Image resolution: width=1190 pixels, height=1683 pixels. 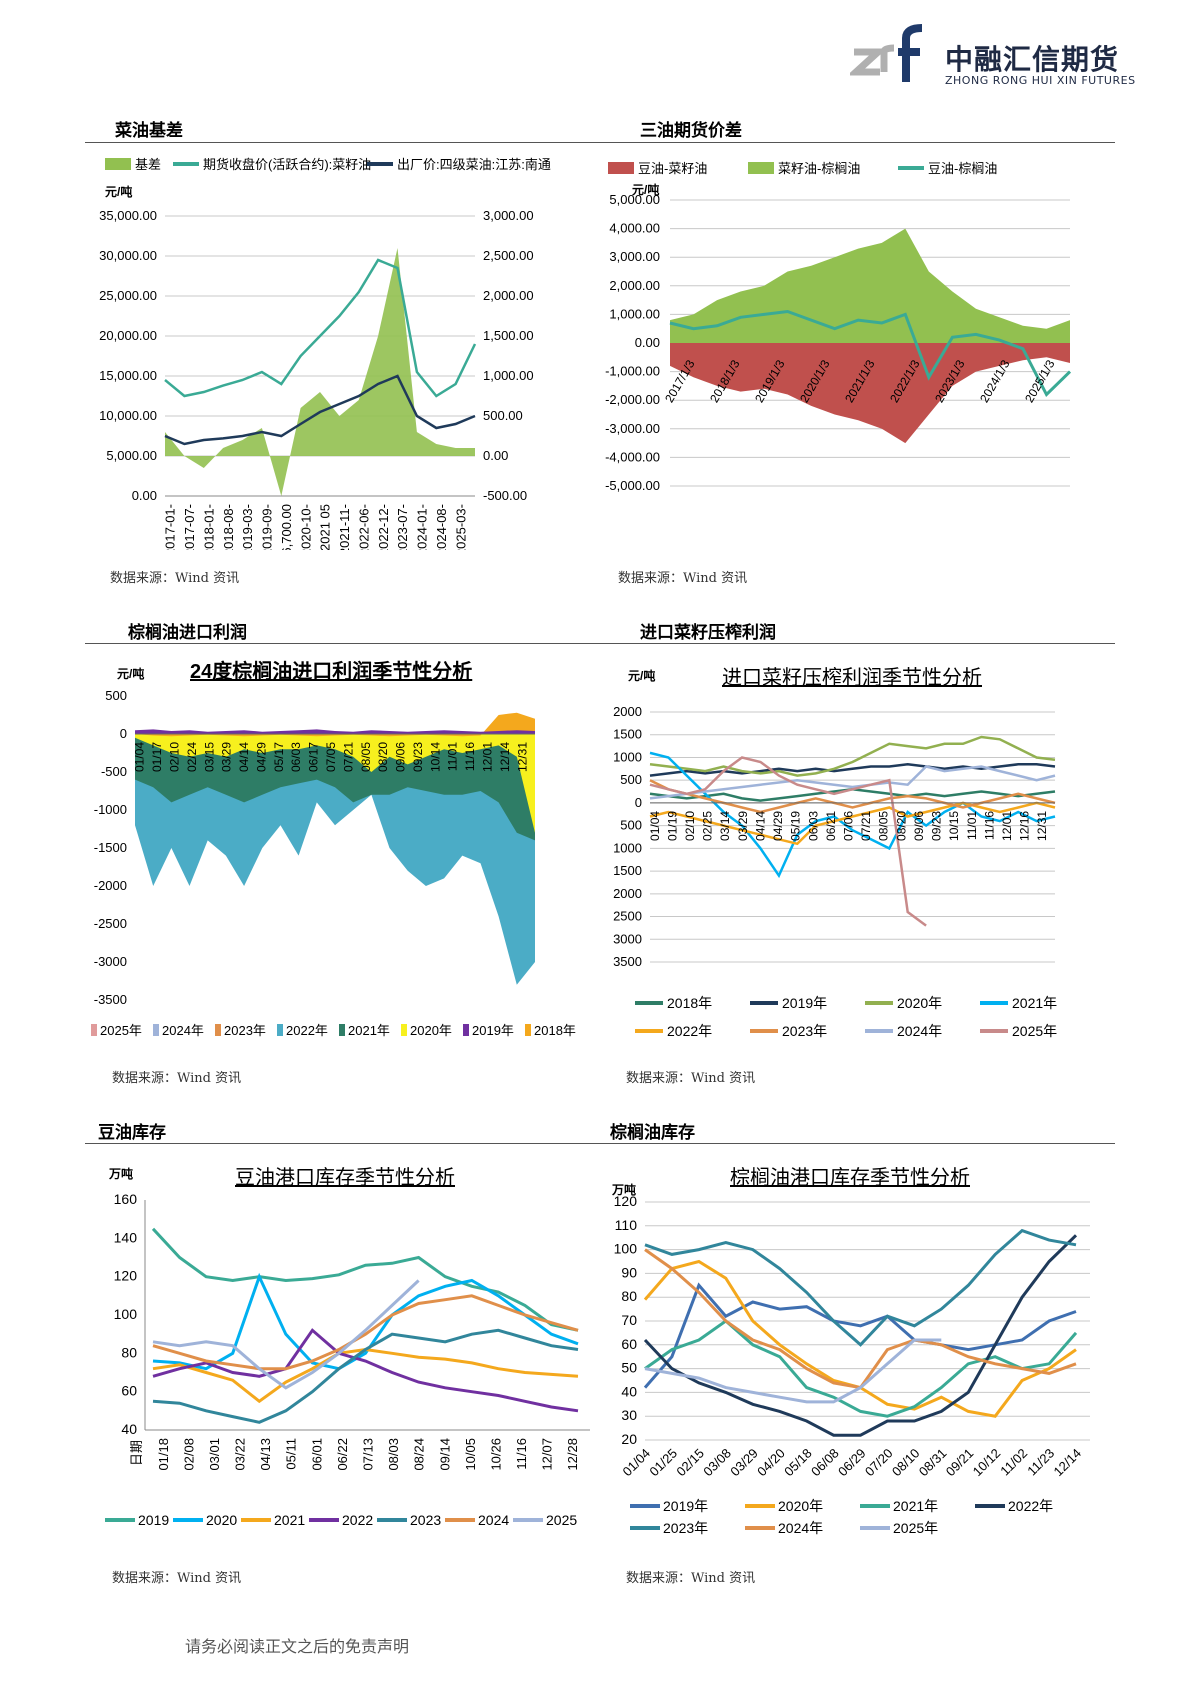 I want to click on y-tick-label: -2000, so click(x=110, y=885).